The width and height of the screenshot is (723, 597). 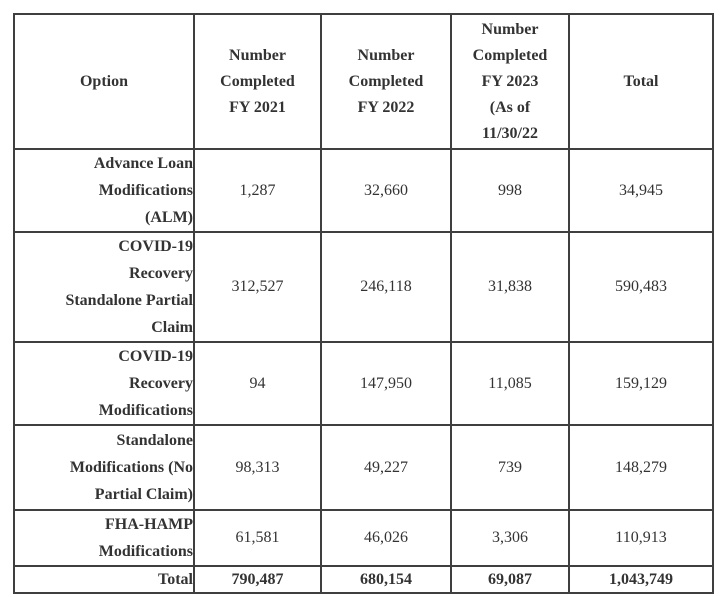 What do you see at coordinates (257, 190) in the screenshot?
I see `value-fy2021: 1,287` at bounding box center [257, 190].